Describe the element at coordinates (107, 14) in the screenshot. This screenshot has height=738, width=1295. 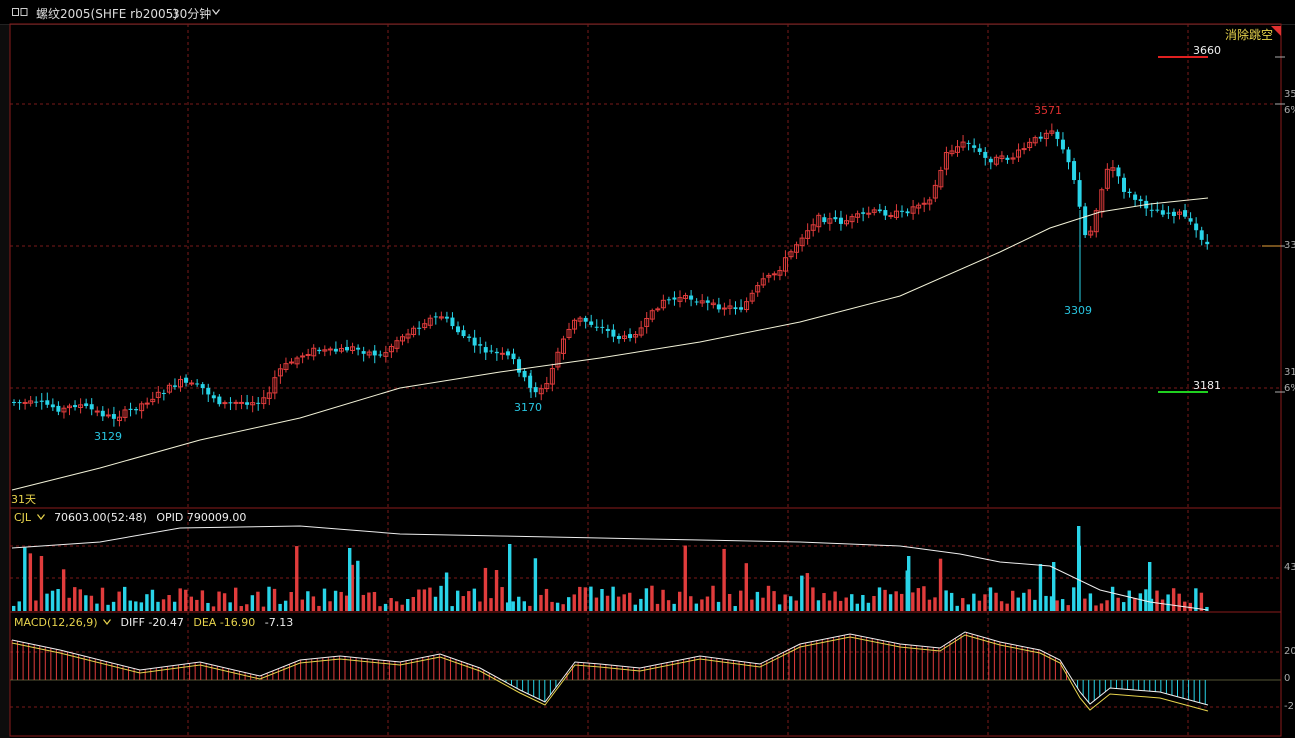
I see `contract-title: 螺纹2005(SHFE rb2005)` at that location.